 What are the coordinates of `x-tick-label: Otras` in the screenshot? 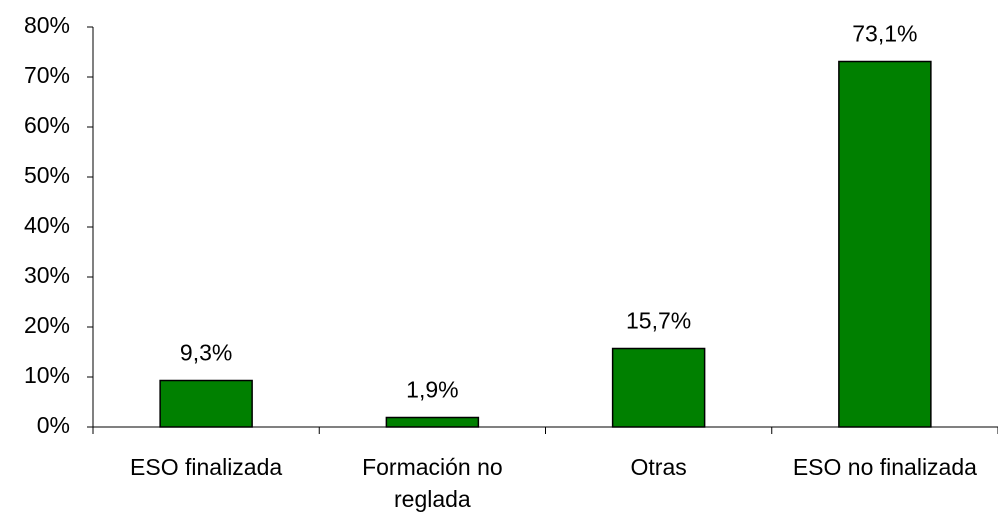 It's located at (658, 467).